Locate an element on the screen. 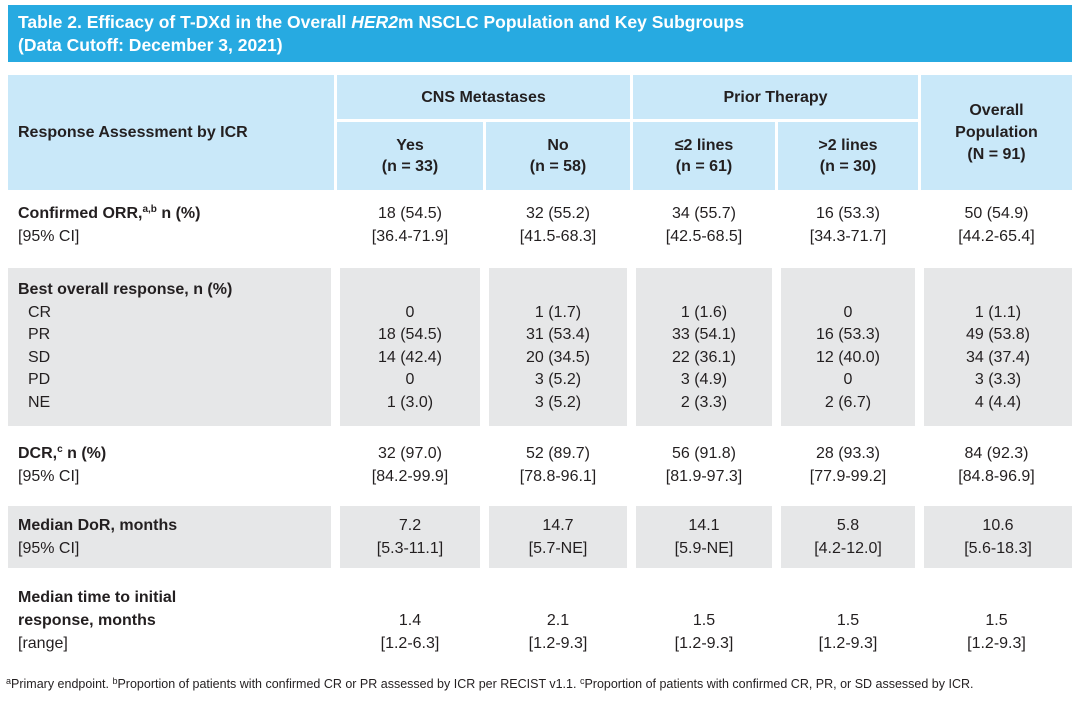  cell-ttr-overall: 1.5 [1.2-9.3] is located at coordinates (996, 632).